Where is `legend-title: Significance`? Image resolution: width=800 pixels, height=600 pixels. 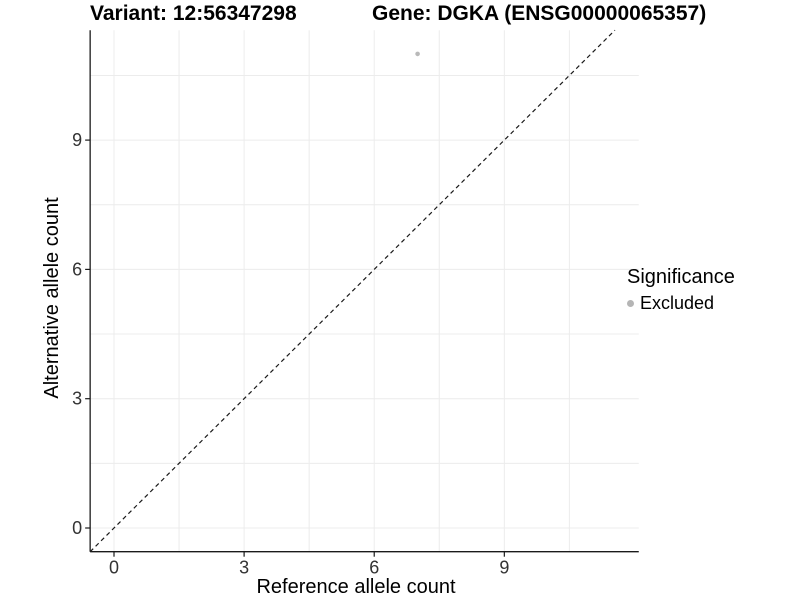 legend-title: Significance is located at coordinates (681, 277).